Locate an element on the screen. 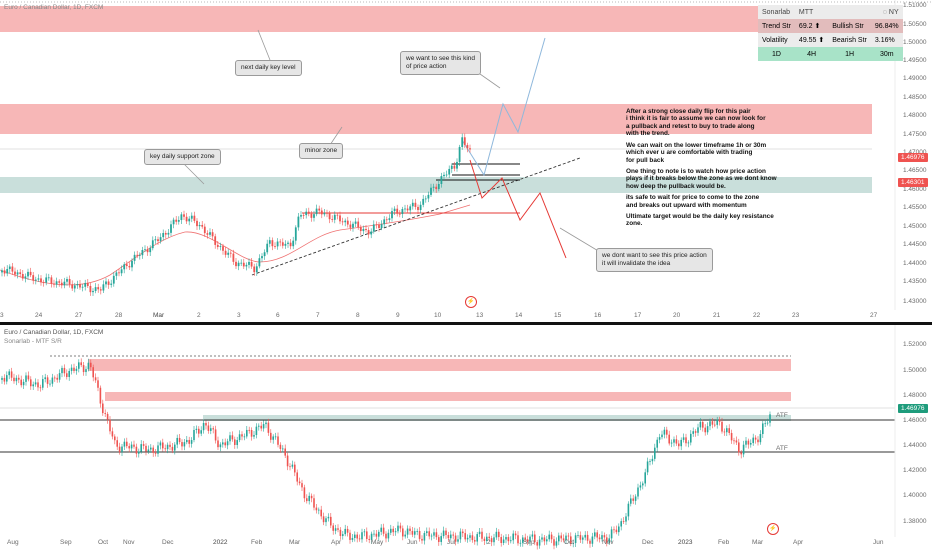  note-next-daily-key-level: next daily key level is located at coordinates (268, 68).